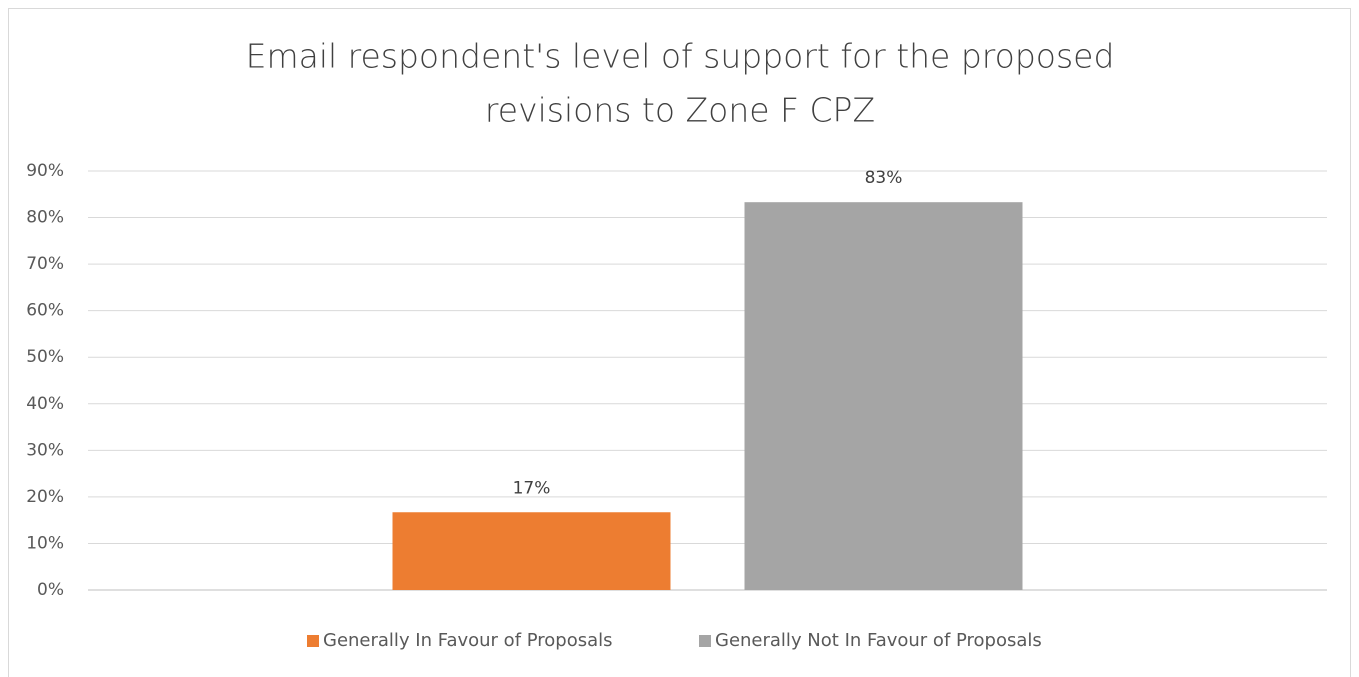 The height and width of the screenshot is (677, 1359). What do you see at coordinates (45, 450) in the screenshot?
I see `y-tick-label: 30%` at bounding box center [45, 450].